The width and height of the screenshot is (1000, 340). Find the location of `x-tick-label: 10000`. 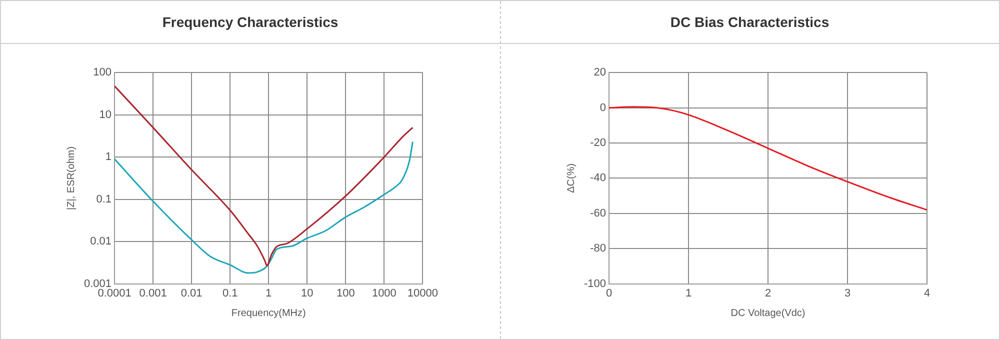

x-tick-label: 10000 is located at coordinates (422, 293).